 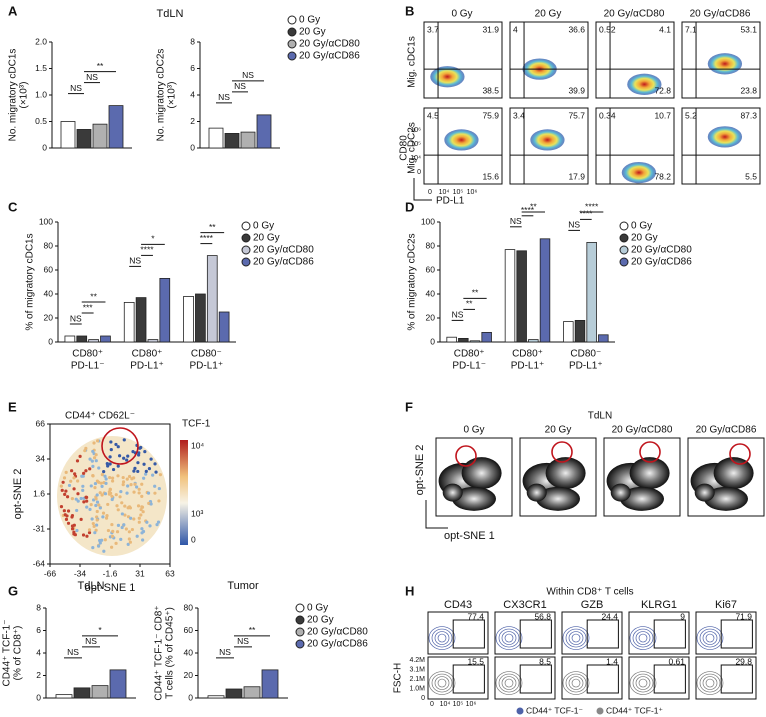 I want to click on legend-swatch, so click(x=300, y=644).